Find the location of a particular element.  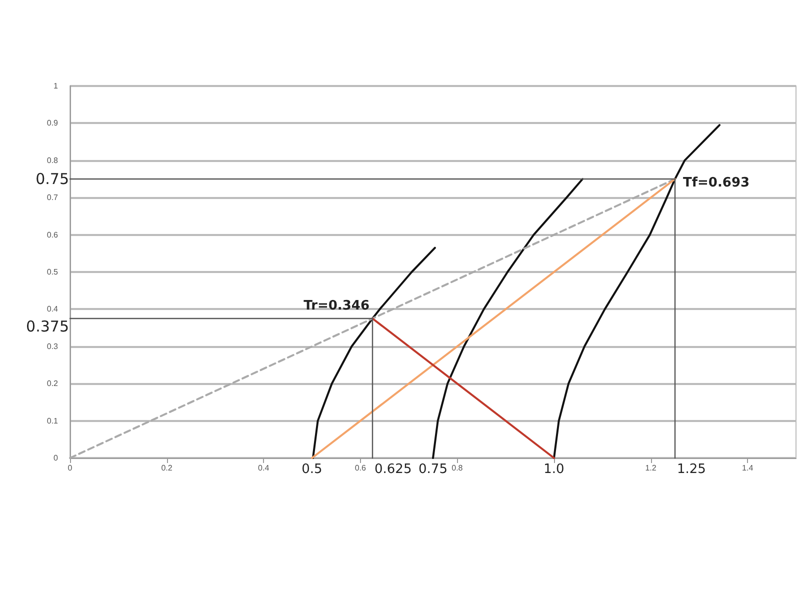

annotation: 0.375 is located at coordinates (47, 327).